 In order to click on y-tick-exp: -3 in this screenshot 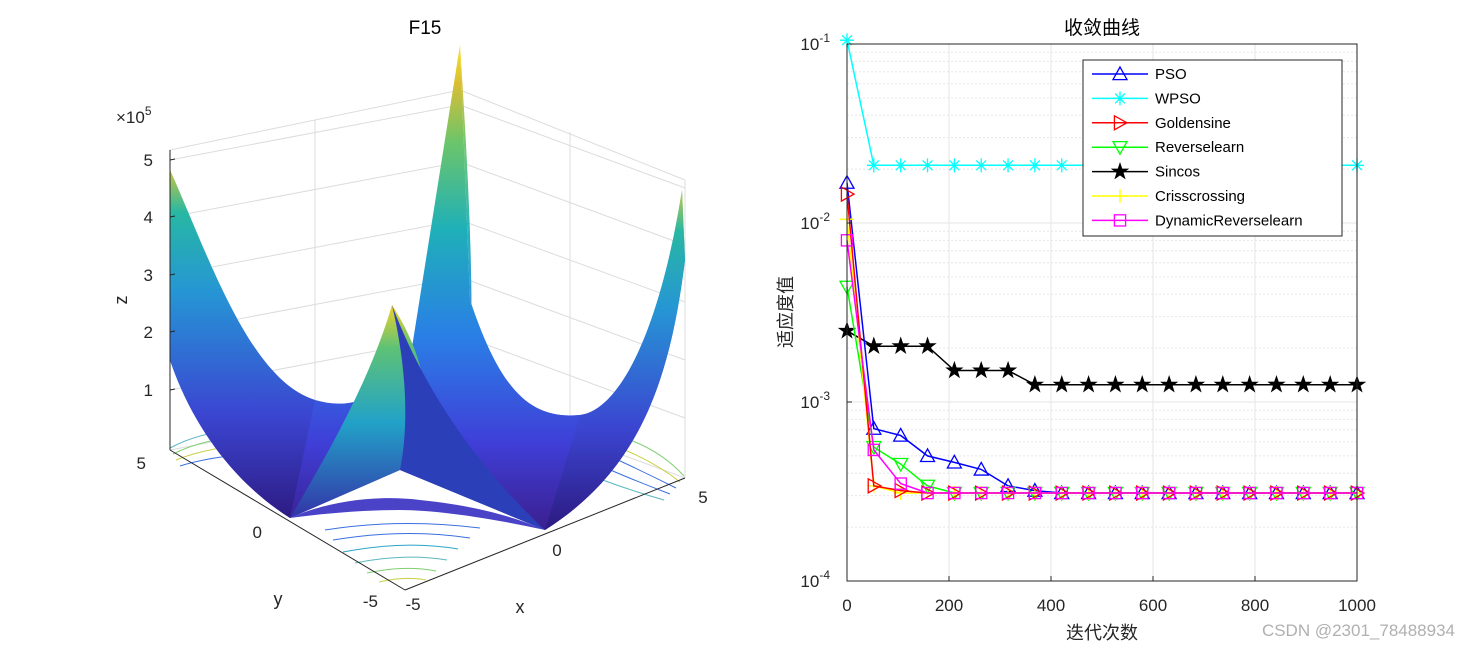, I will do `click(824, 396)`.